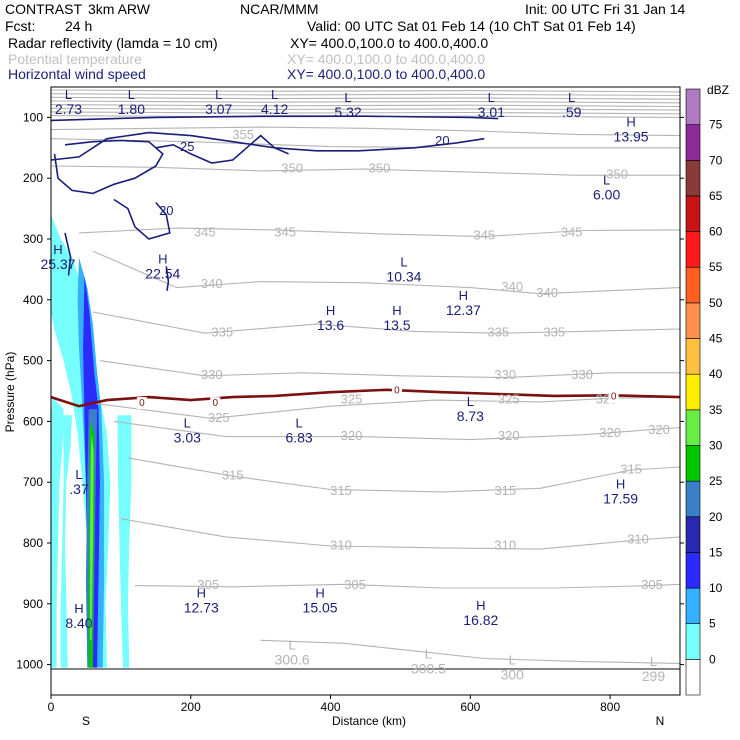 This screenshot has width=740, height=740. What do you see at coordinates (243, 134) in the screenshot?
I see `theta-label: 355` at bounding box center [243, 134].